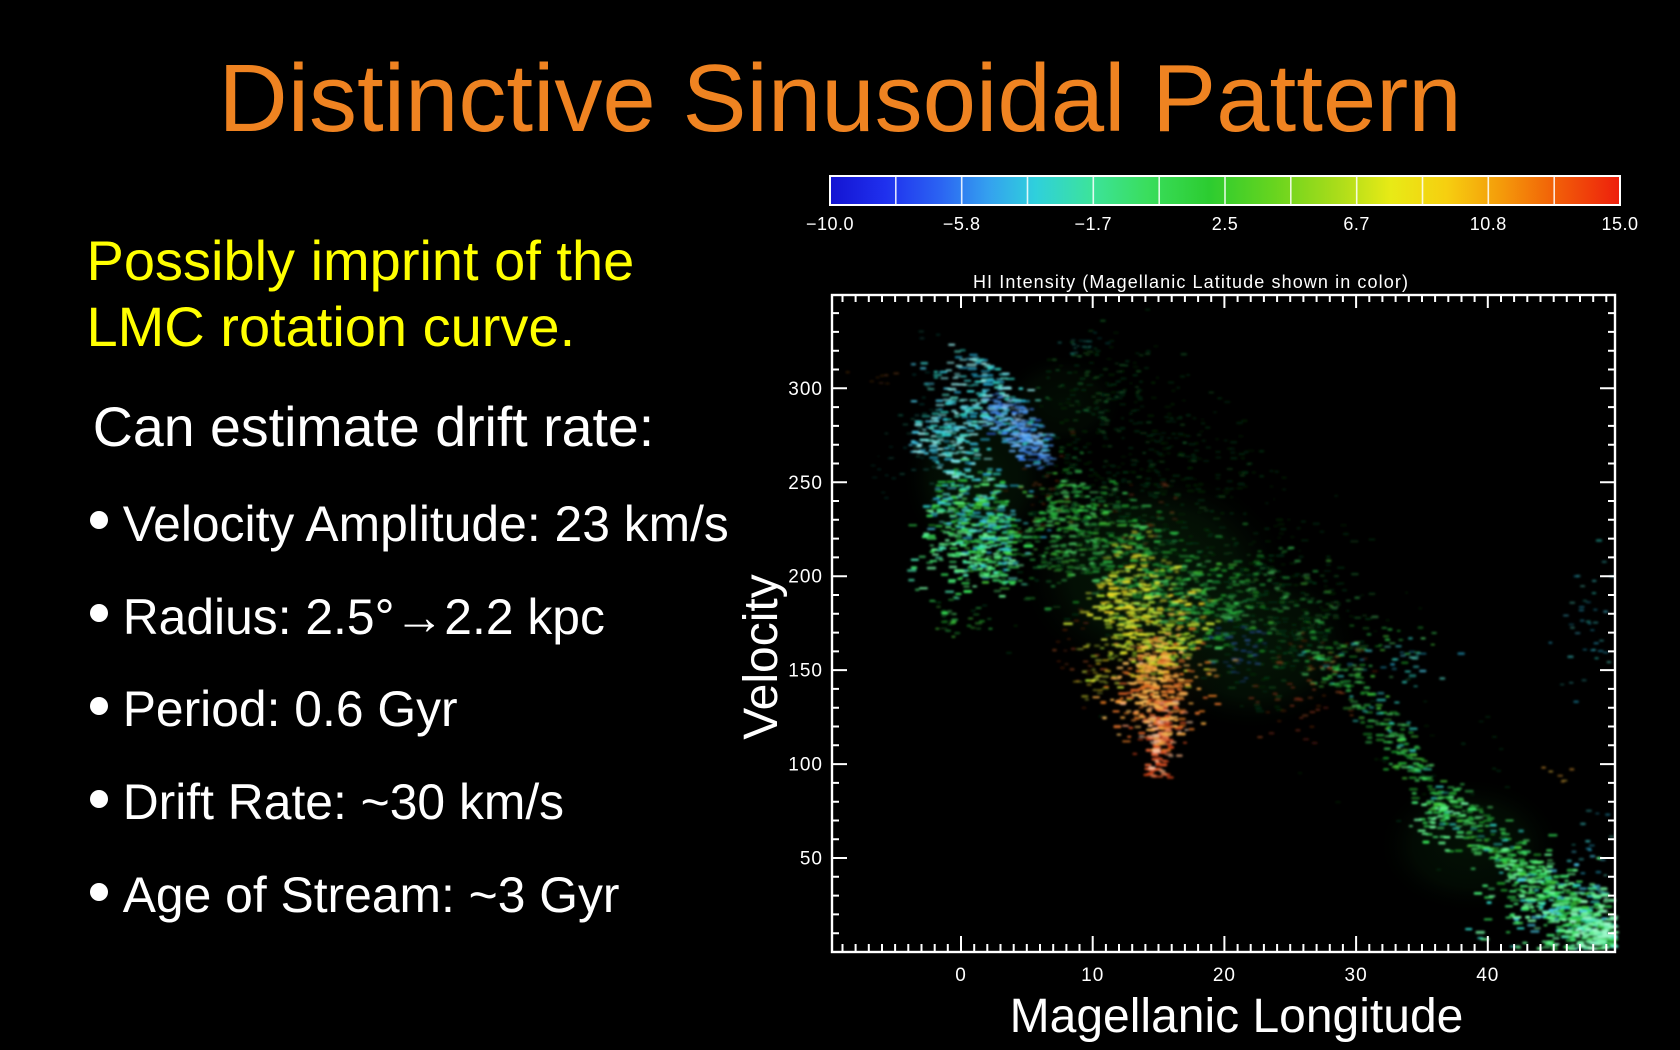 This screenshot has height=1050, width=1680. I want to click on svg-text: −5.8, so click(962, 224).